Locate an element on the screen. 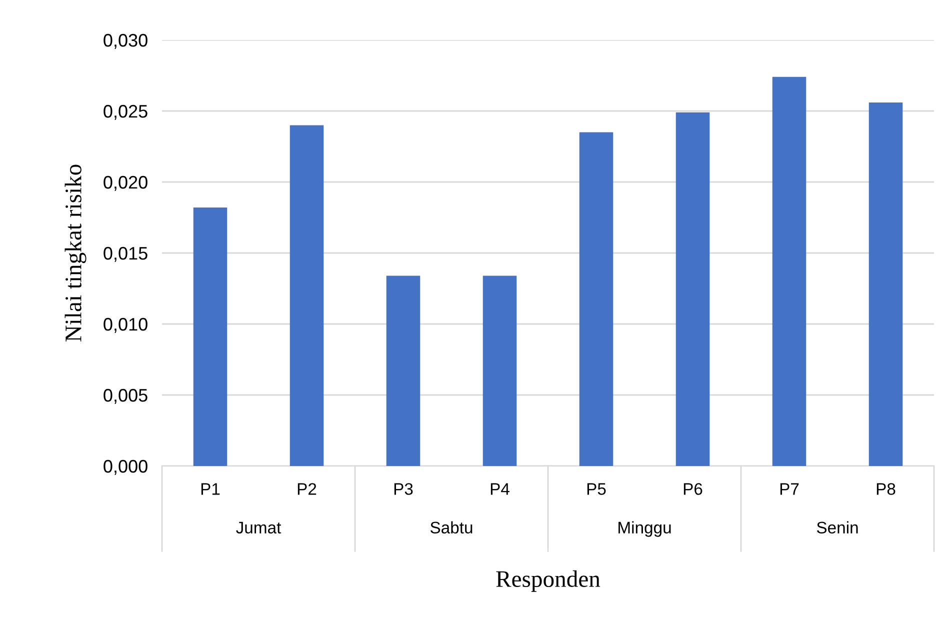 This screenshot has width=952, height=625. y-tick-label: 0,025 is located at coordinates (126, 112).